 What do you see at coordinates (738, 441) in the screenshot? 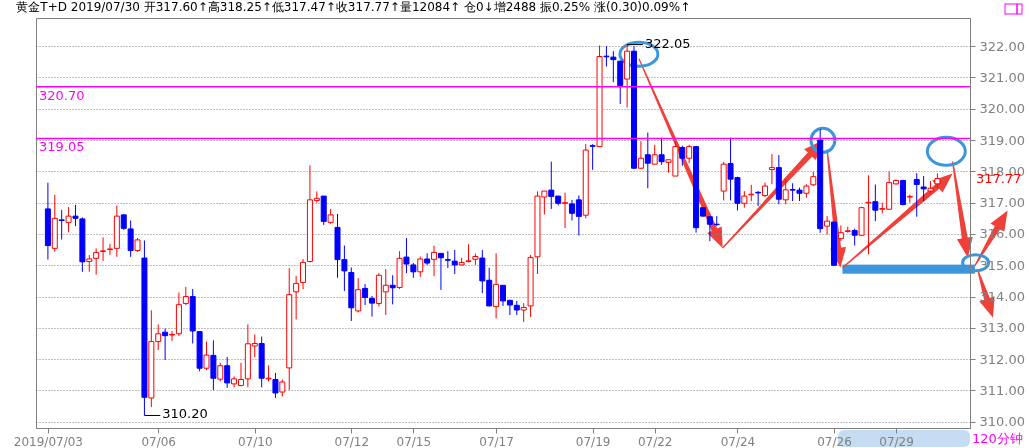
I see `x-tick-label: 07/24` at bounding box center [738, 441].